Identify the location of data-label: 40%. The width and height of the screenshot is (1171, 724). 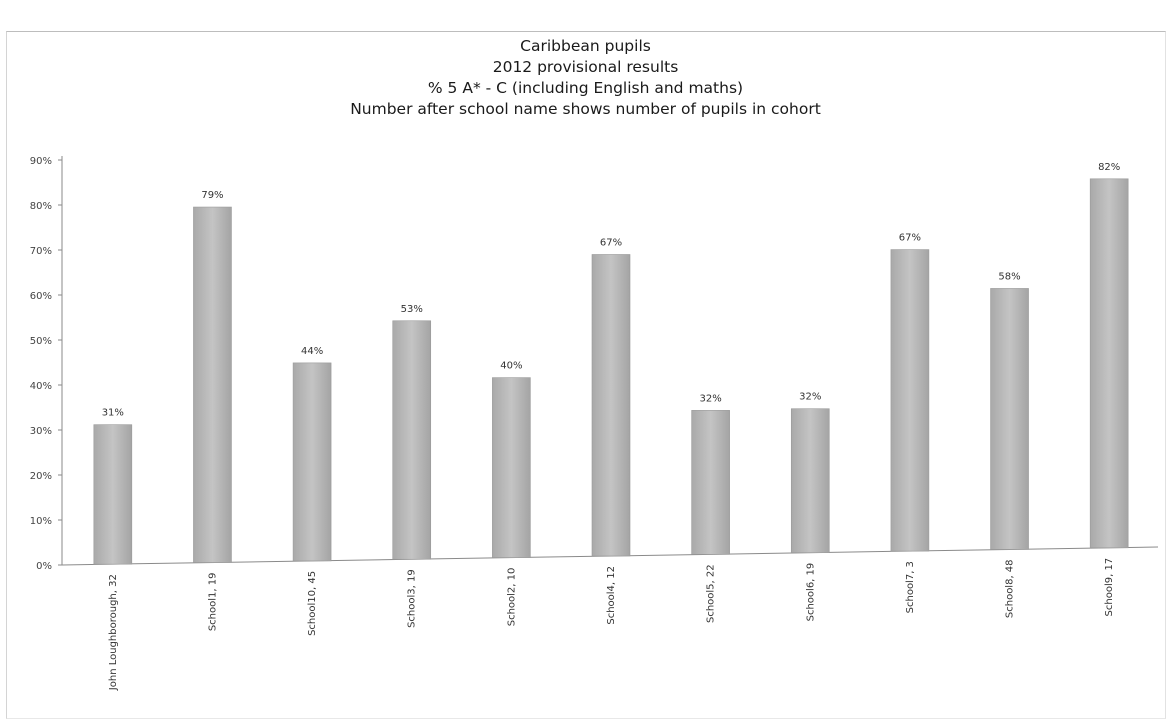
(511, 366).